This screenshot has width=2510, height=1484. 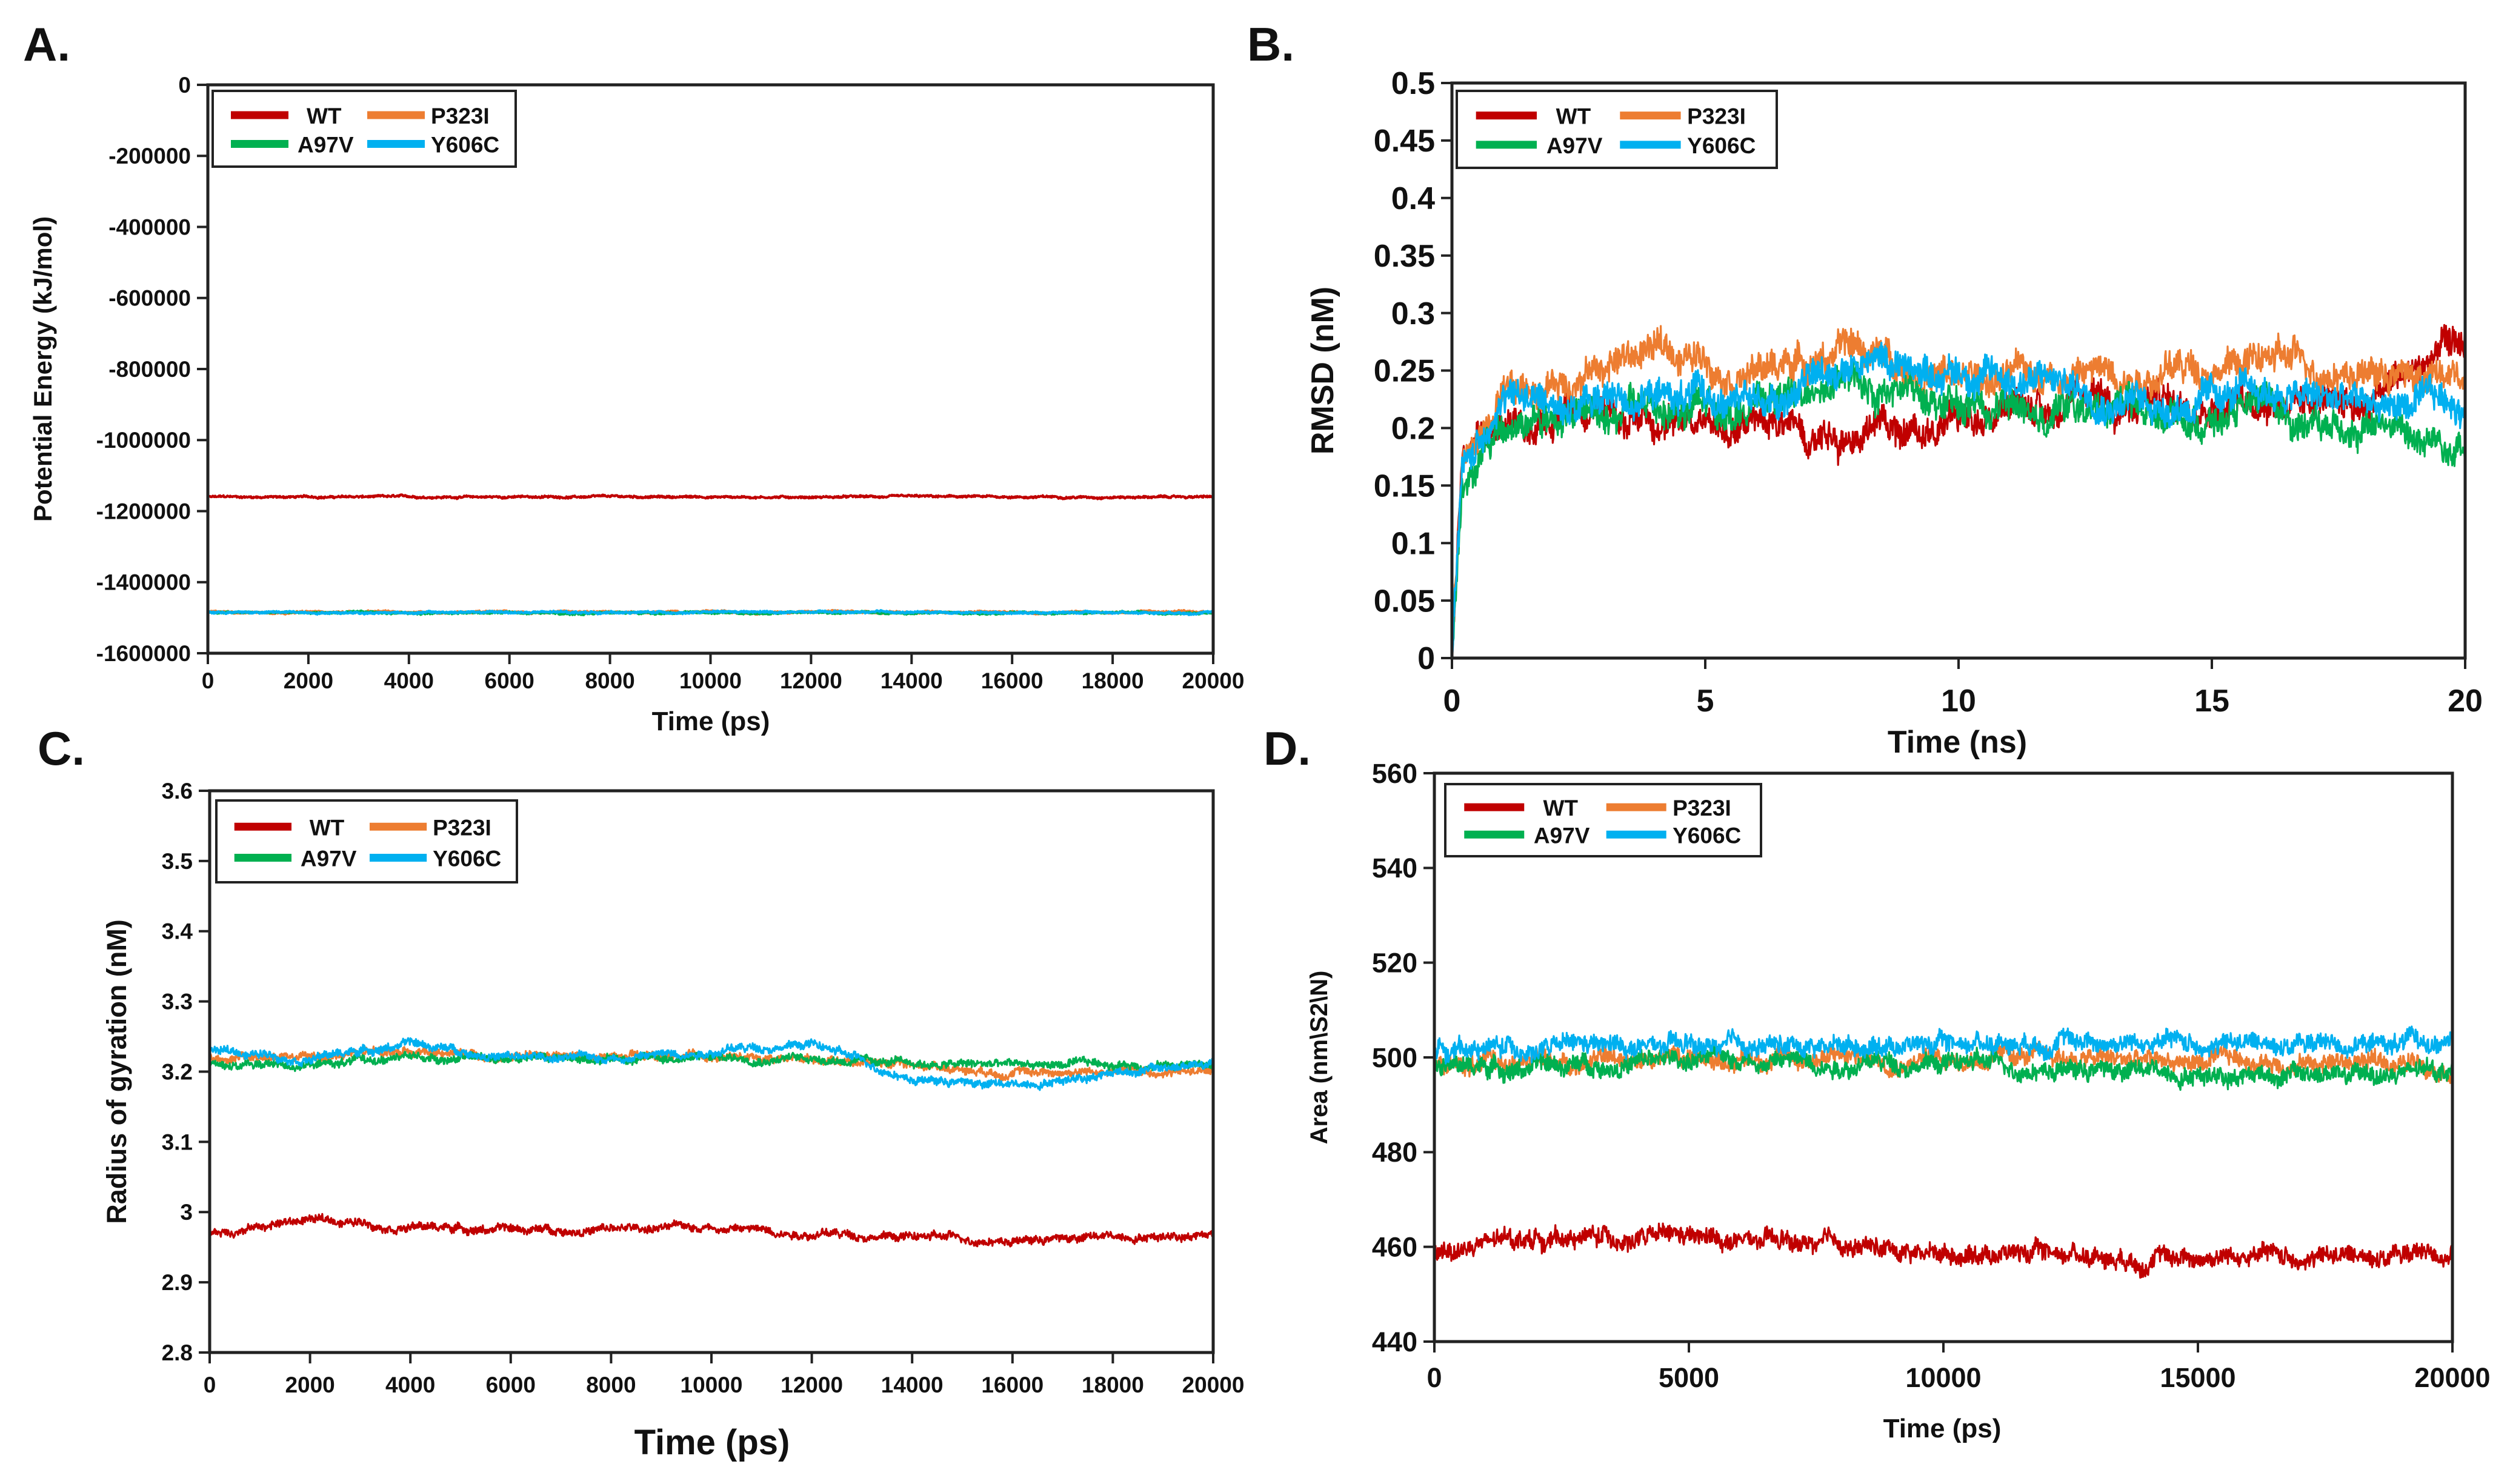 I want to click on y-tick-label: 0.4, so click(x=1413, y=198).